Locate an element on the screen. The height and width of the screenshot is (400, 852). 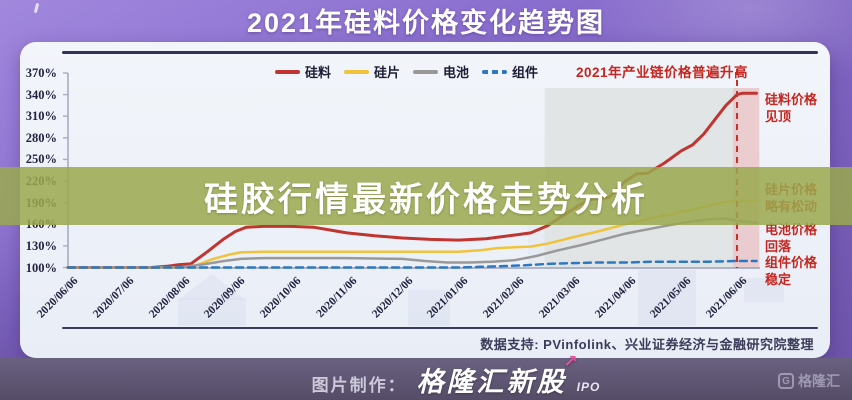
made-by-label: 图片制作： is located at coordinates (359, 385).